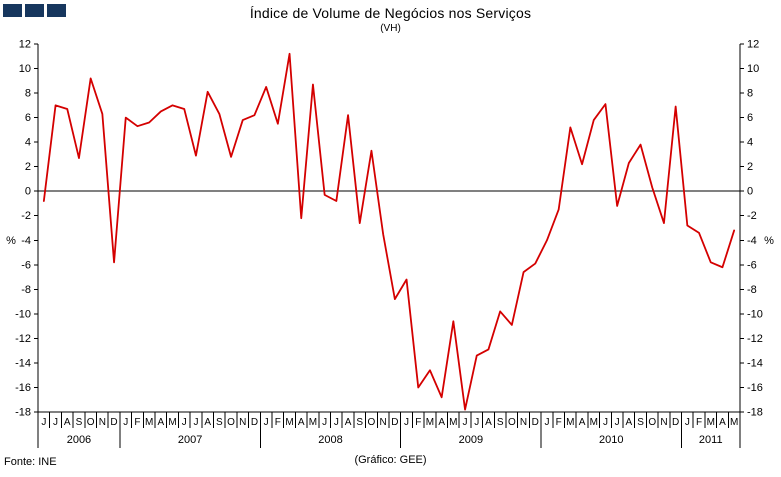  Describe the element at coordinates (330, 440) in the screenshot. I see `year-label: 2008` at that location.